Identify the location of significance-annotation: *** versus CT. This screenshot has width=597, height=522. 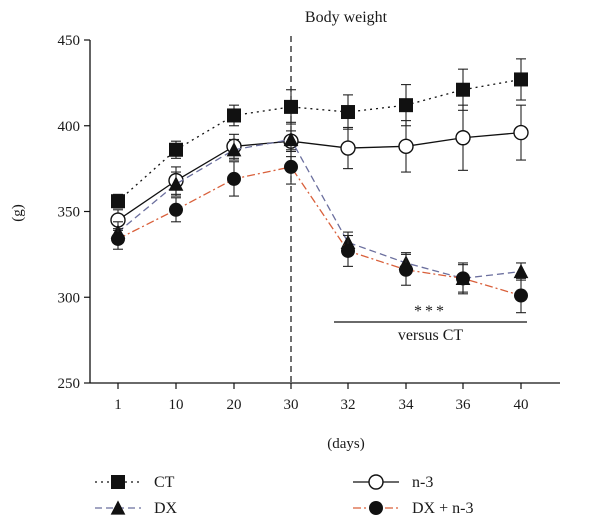
(430, 323).